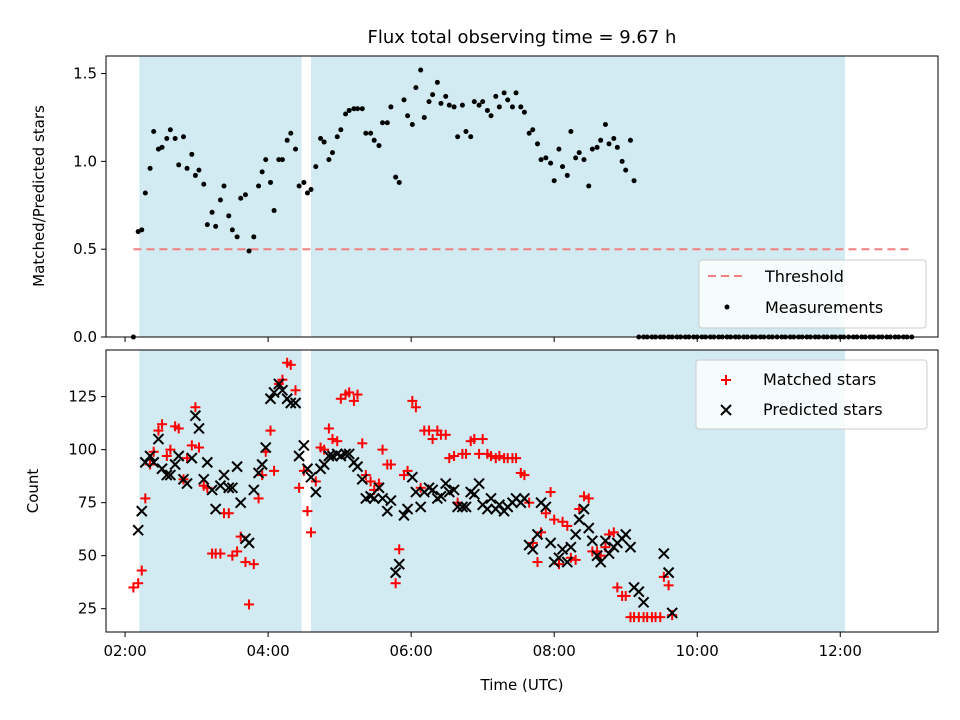  What do you see at coordinates (87, 556) in the screenshot?
I see `bottom-y-tick-label: 50` at bounding box center [87, 556].